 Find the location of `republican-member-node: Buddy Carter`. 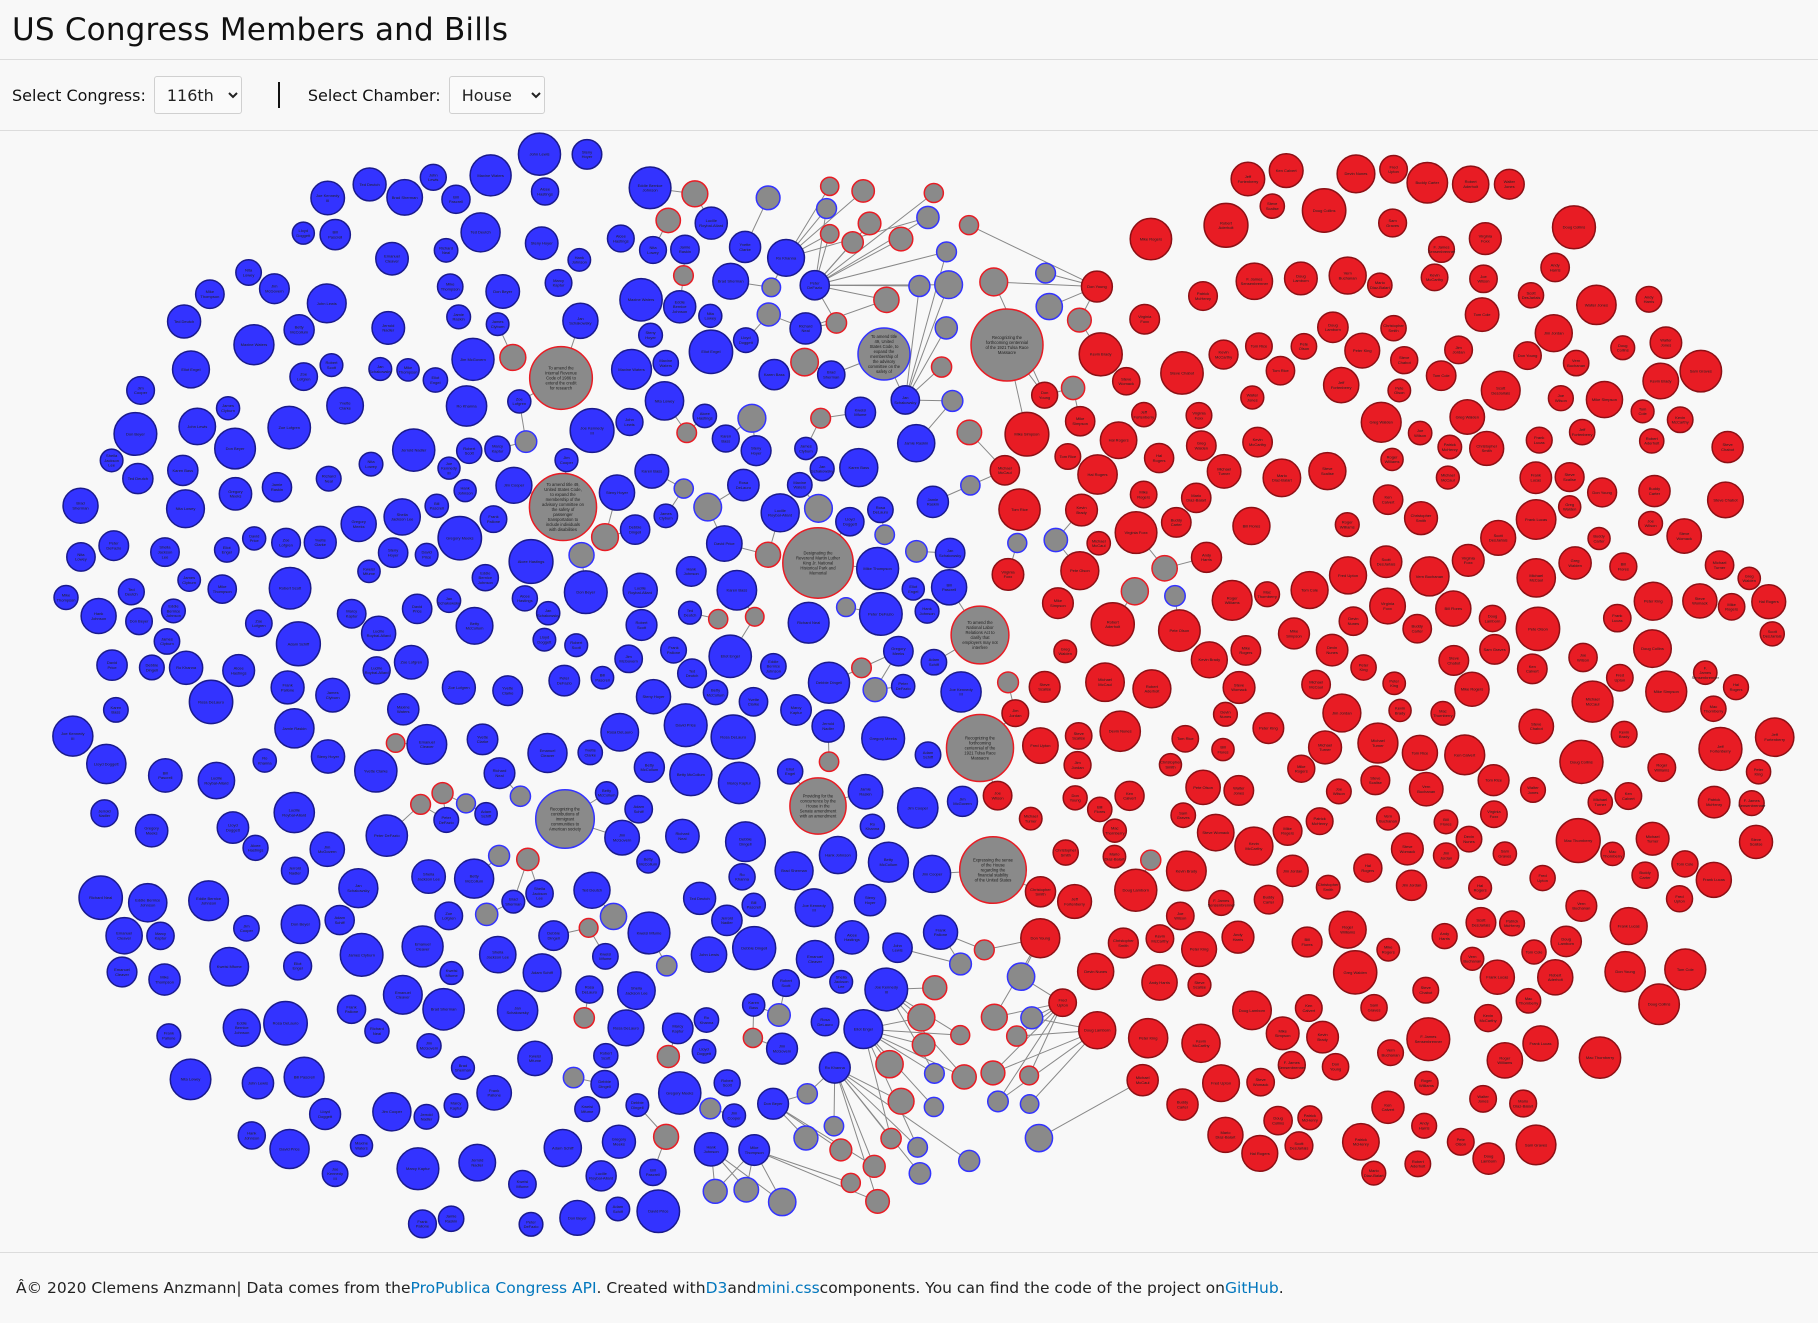

republican-member-node: Buddy Carter is located at coordinates (1176, 522).